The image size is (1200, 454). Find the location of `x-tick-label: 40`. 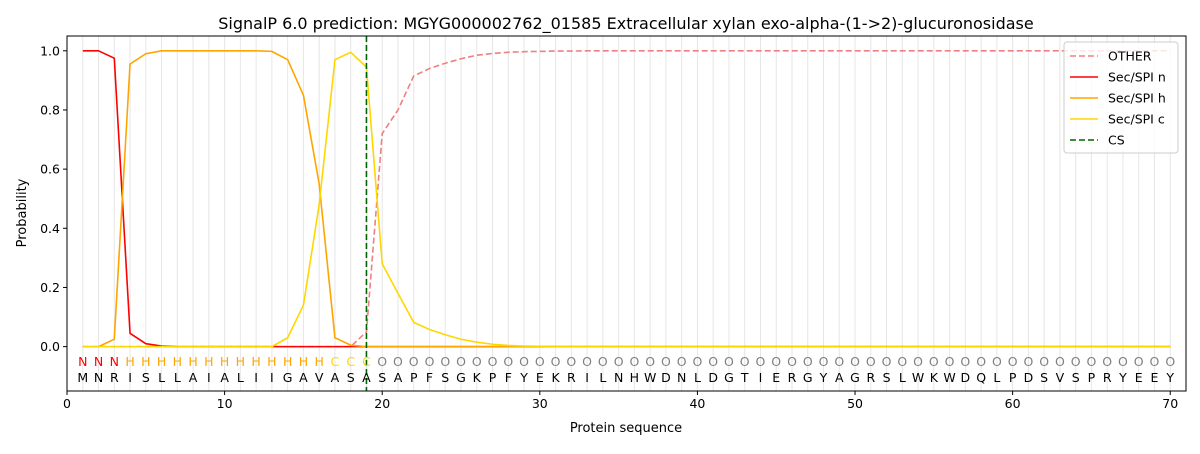

x-tick-label: 40 is located at coordinates (697, 403).